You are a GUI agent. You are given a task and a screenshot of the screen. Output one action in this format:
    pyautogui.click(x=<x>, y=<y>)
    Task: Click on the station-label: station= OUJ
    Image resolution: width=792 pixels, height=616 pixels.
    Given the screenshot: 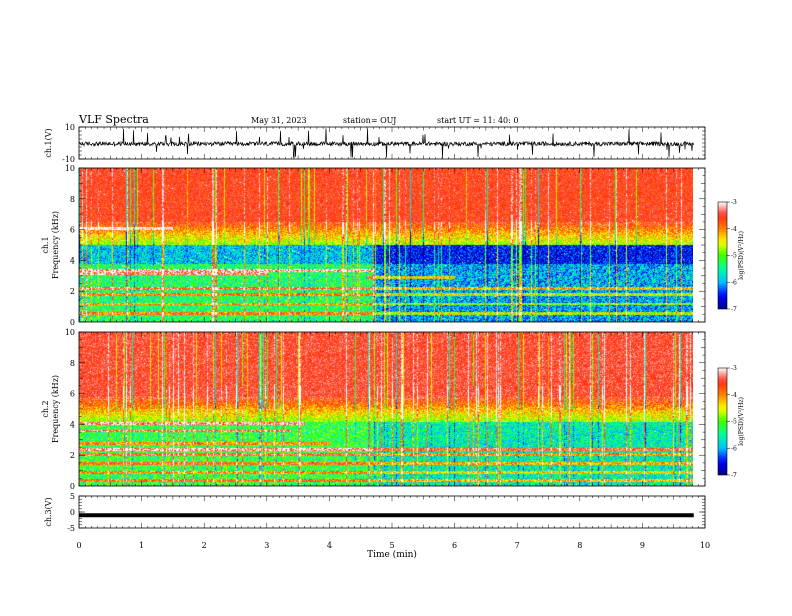 What is the action you would take?
    pyautogui.click(x=369, y=120)
    